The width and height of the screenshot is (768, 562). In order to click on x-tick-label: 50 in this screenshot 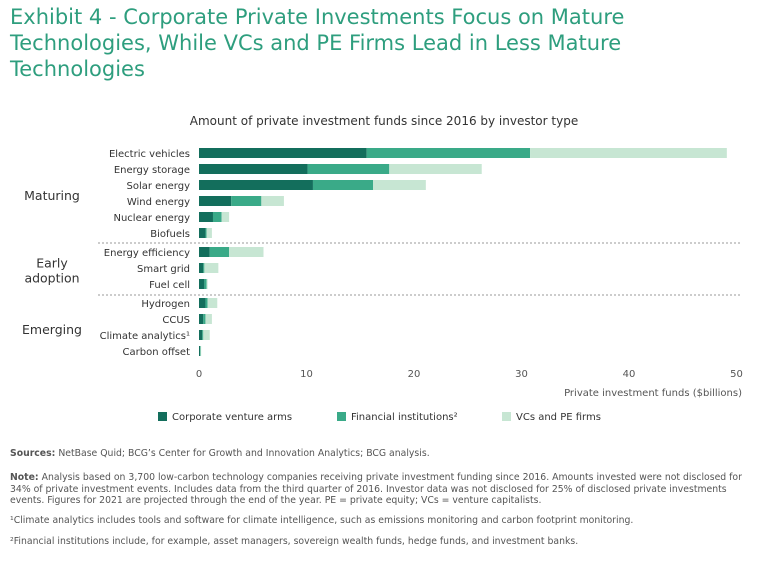, I will do `click(736, 374)`.